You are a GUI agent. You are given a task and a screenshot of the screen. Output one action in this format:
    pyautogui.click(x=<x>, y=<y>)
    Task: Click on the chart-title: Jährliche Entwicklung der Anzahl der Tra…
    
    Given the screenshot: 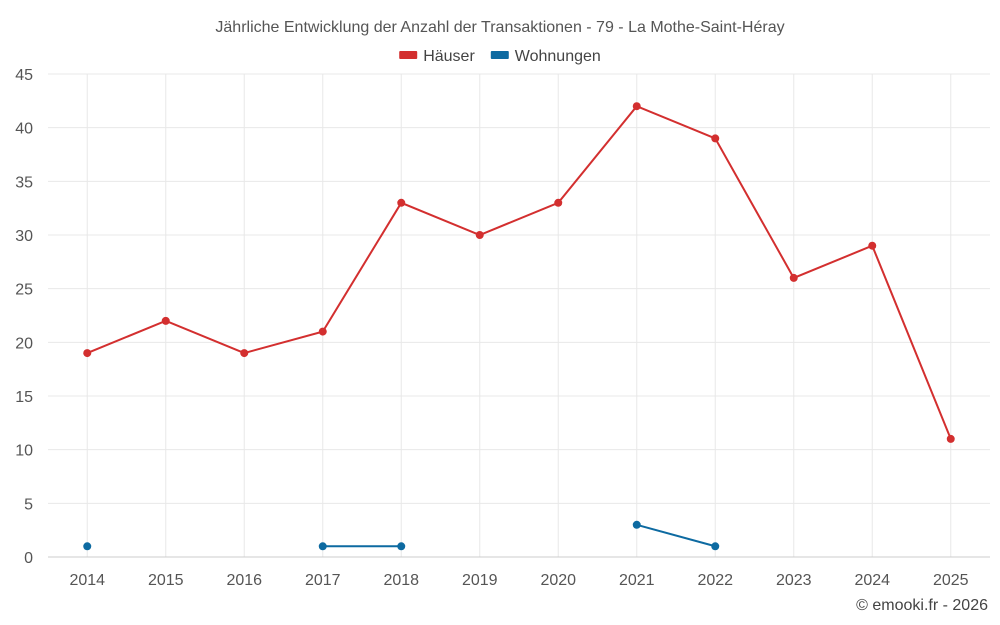 What is the action you would take?
    pyautogui.click(x=499, y=27)
    